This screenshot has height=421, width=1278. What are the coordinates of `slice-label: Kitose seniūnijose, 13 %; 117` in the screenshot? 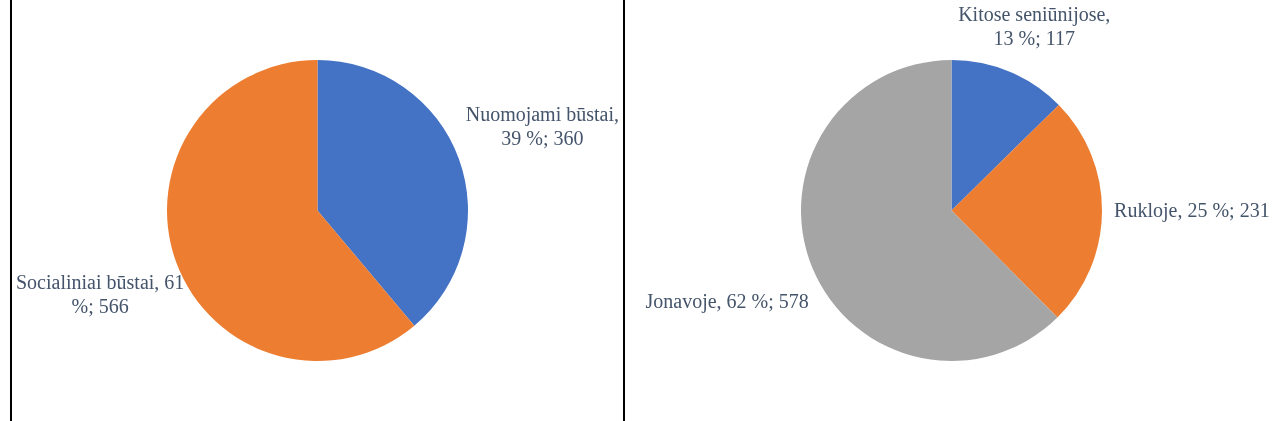 It's located at (1034, 26).